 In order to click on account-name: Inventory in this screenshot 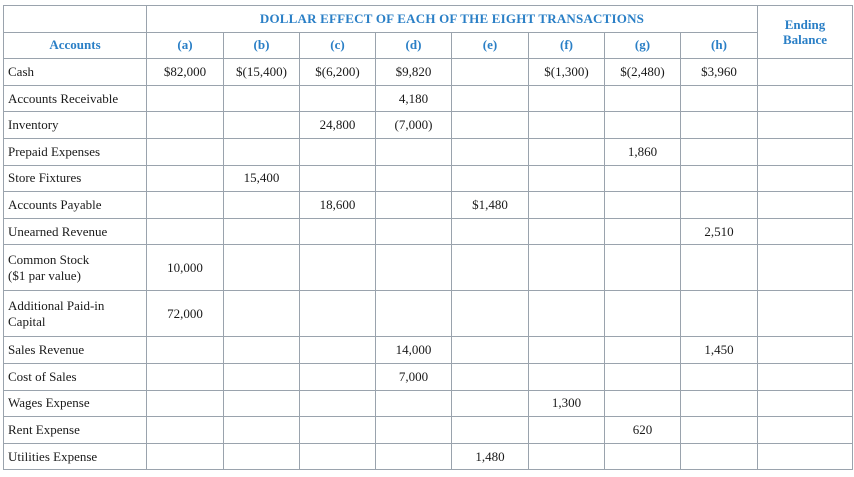, I will do `click(75, 125)`.